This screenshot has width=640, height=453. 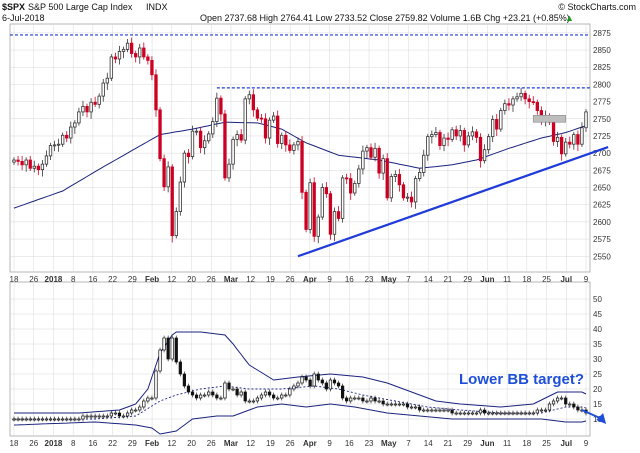 What do you see at coordinates (54, 279) in the screenshot?
I see `price-x-tick-label: 2018` at bounding box center [54, 279].